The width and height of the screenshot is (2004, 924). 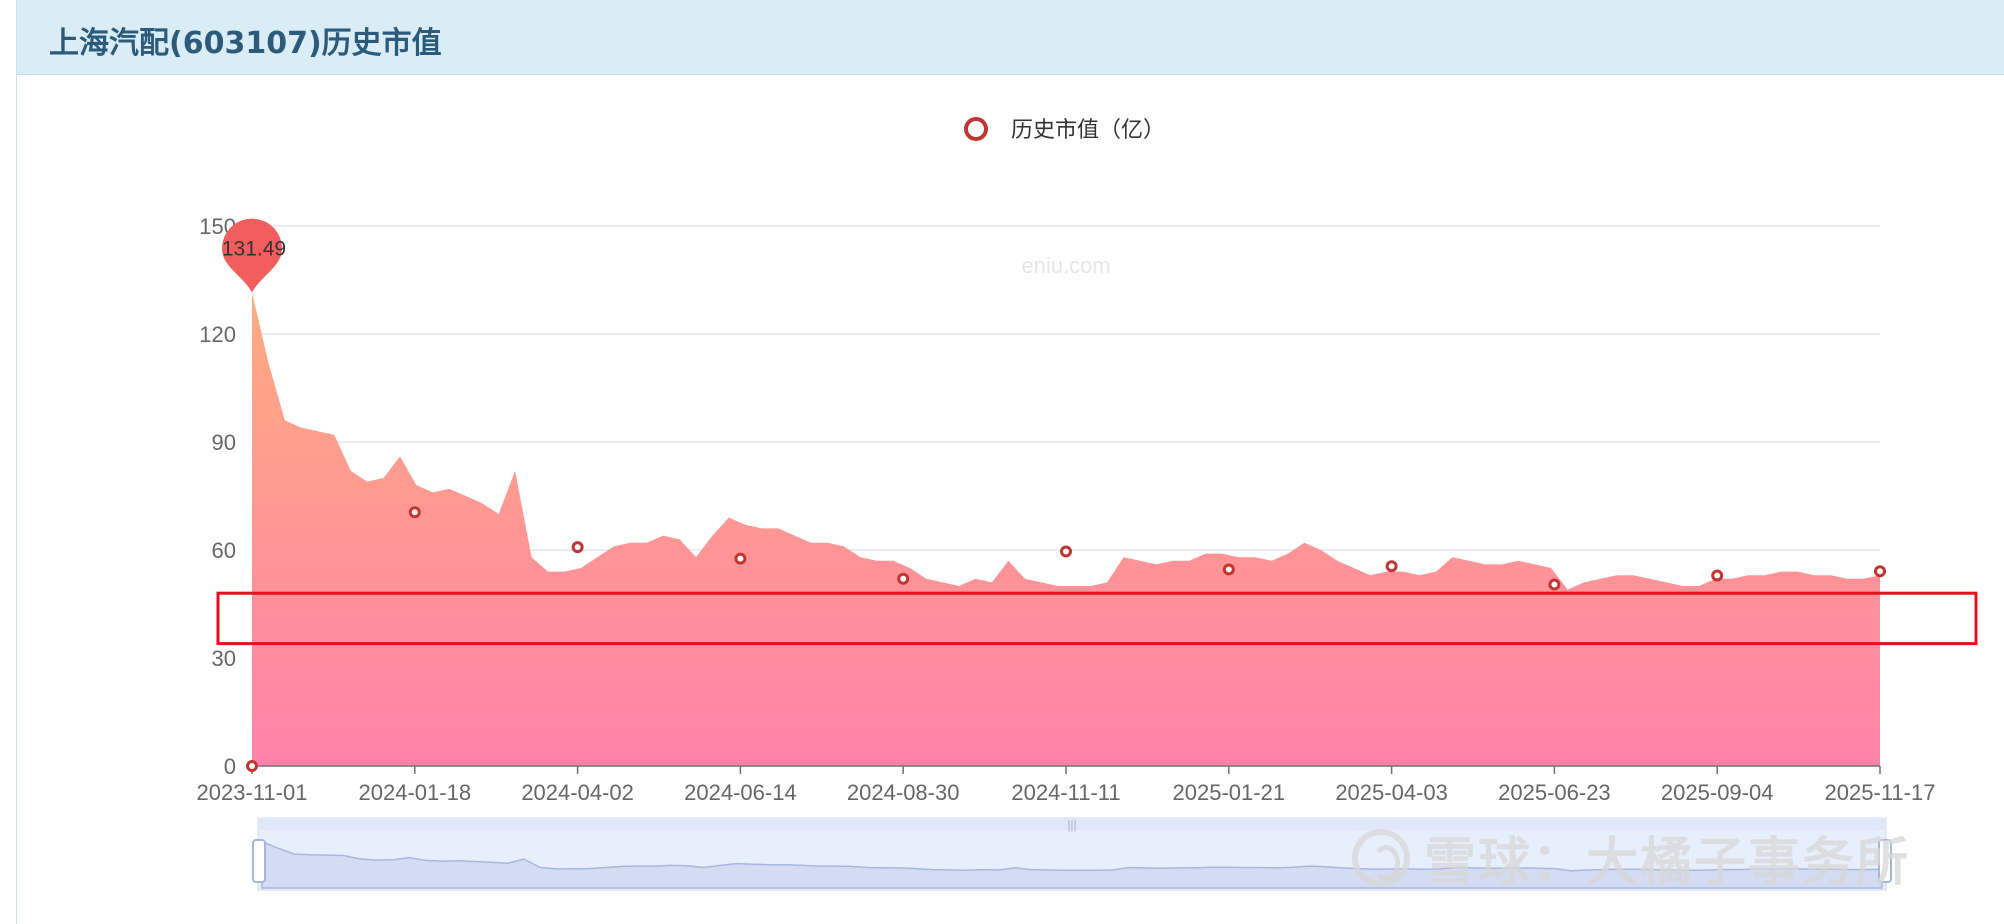 What do you see at coordinates (224, 442) in the screenshot?
I see `y-tick-label: 90` at bounding box center [224, 442].